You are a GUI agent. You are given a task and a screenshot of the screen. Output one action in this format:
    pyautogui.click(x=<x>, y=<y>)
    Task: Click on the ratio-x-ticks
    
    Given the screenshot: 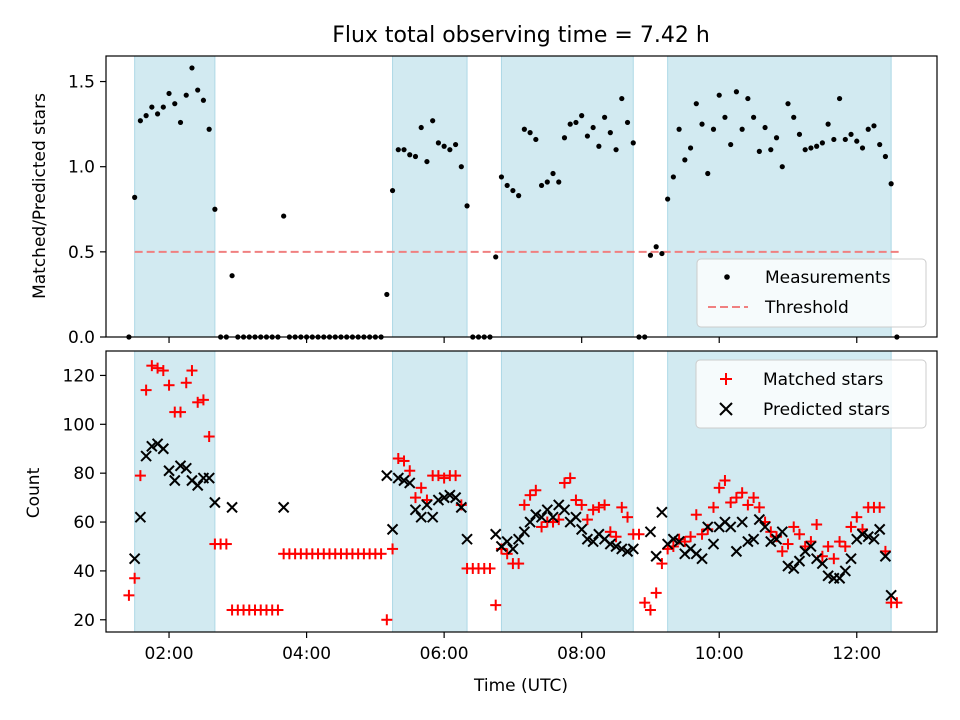 What is the action you would take?
    pyautogui.click(x=513, y=340)
    